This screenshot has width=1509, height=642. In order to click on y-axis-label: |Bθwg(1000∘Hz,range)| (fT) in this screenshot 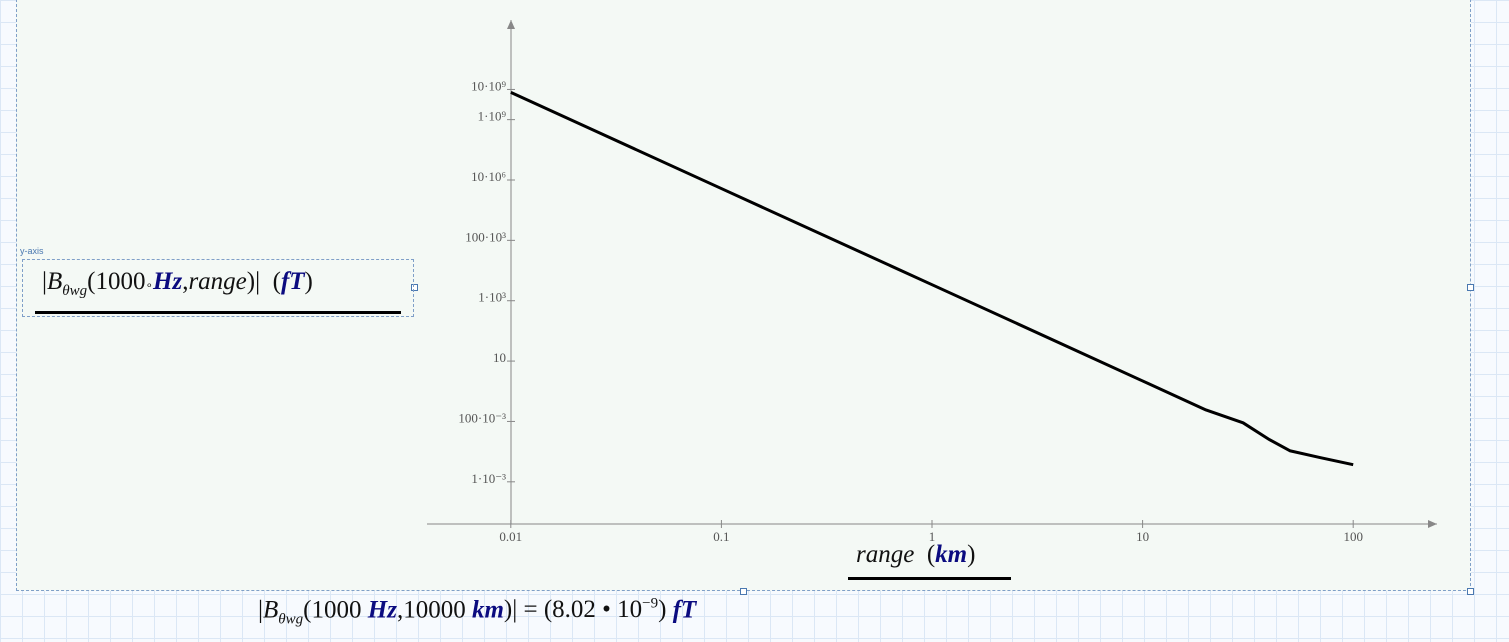, I will do `click(177, 283)`.